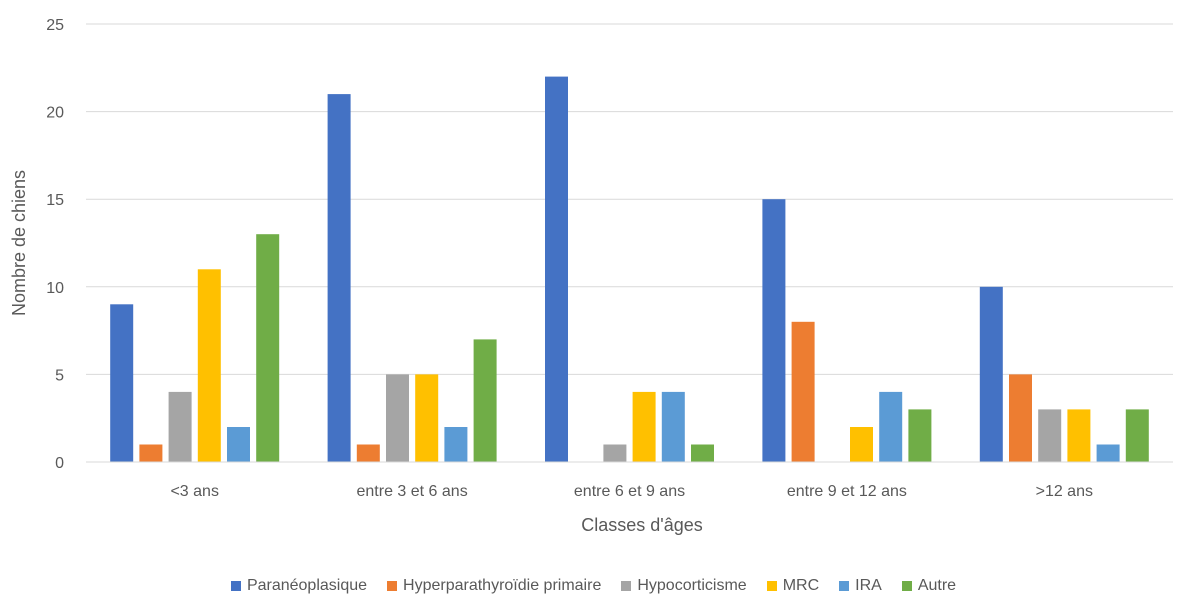 The width and height of the screenshot is (1187, 596). What do you see at coordinates (412, 491) in the screenshot?
I see `x-tick-label: entre 3 et 6 ans` at bounding box center [412, 491].